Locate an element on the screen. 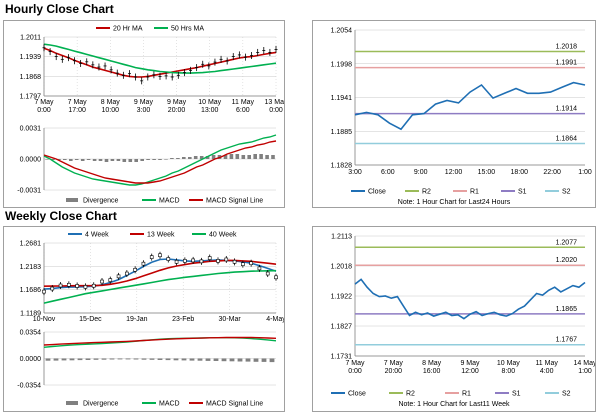  weekly-macd-legend-label: MACD Signal Line is located at coordinates (234, 404).